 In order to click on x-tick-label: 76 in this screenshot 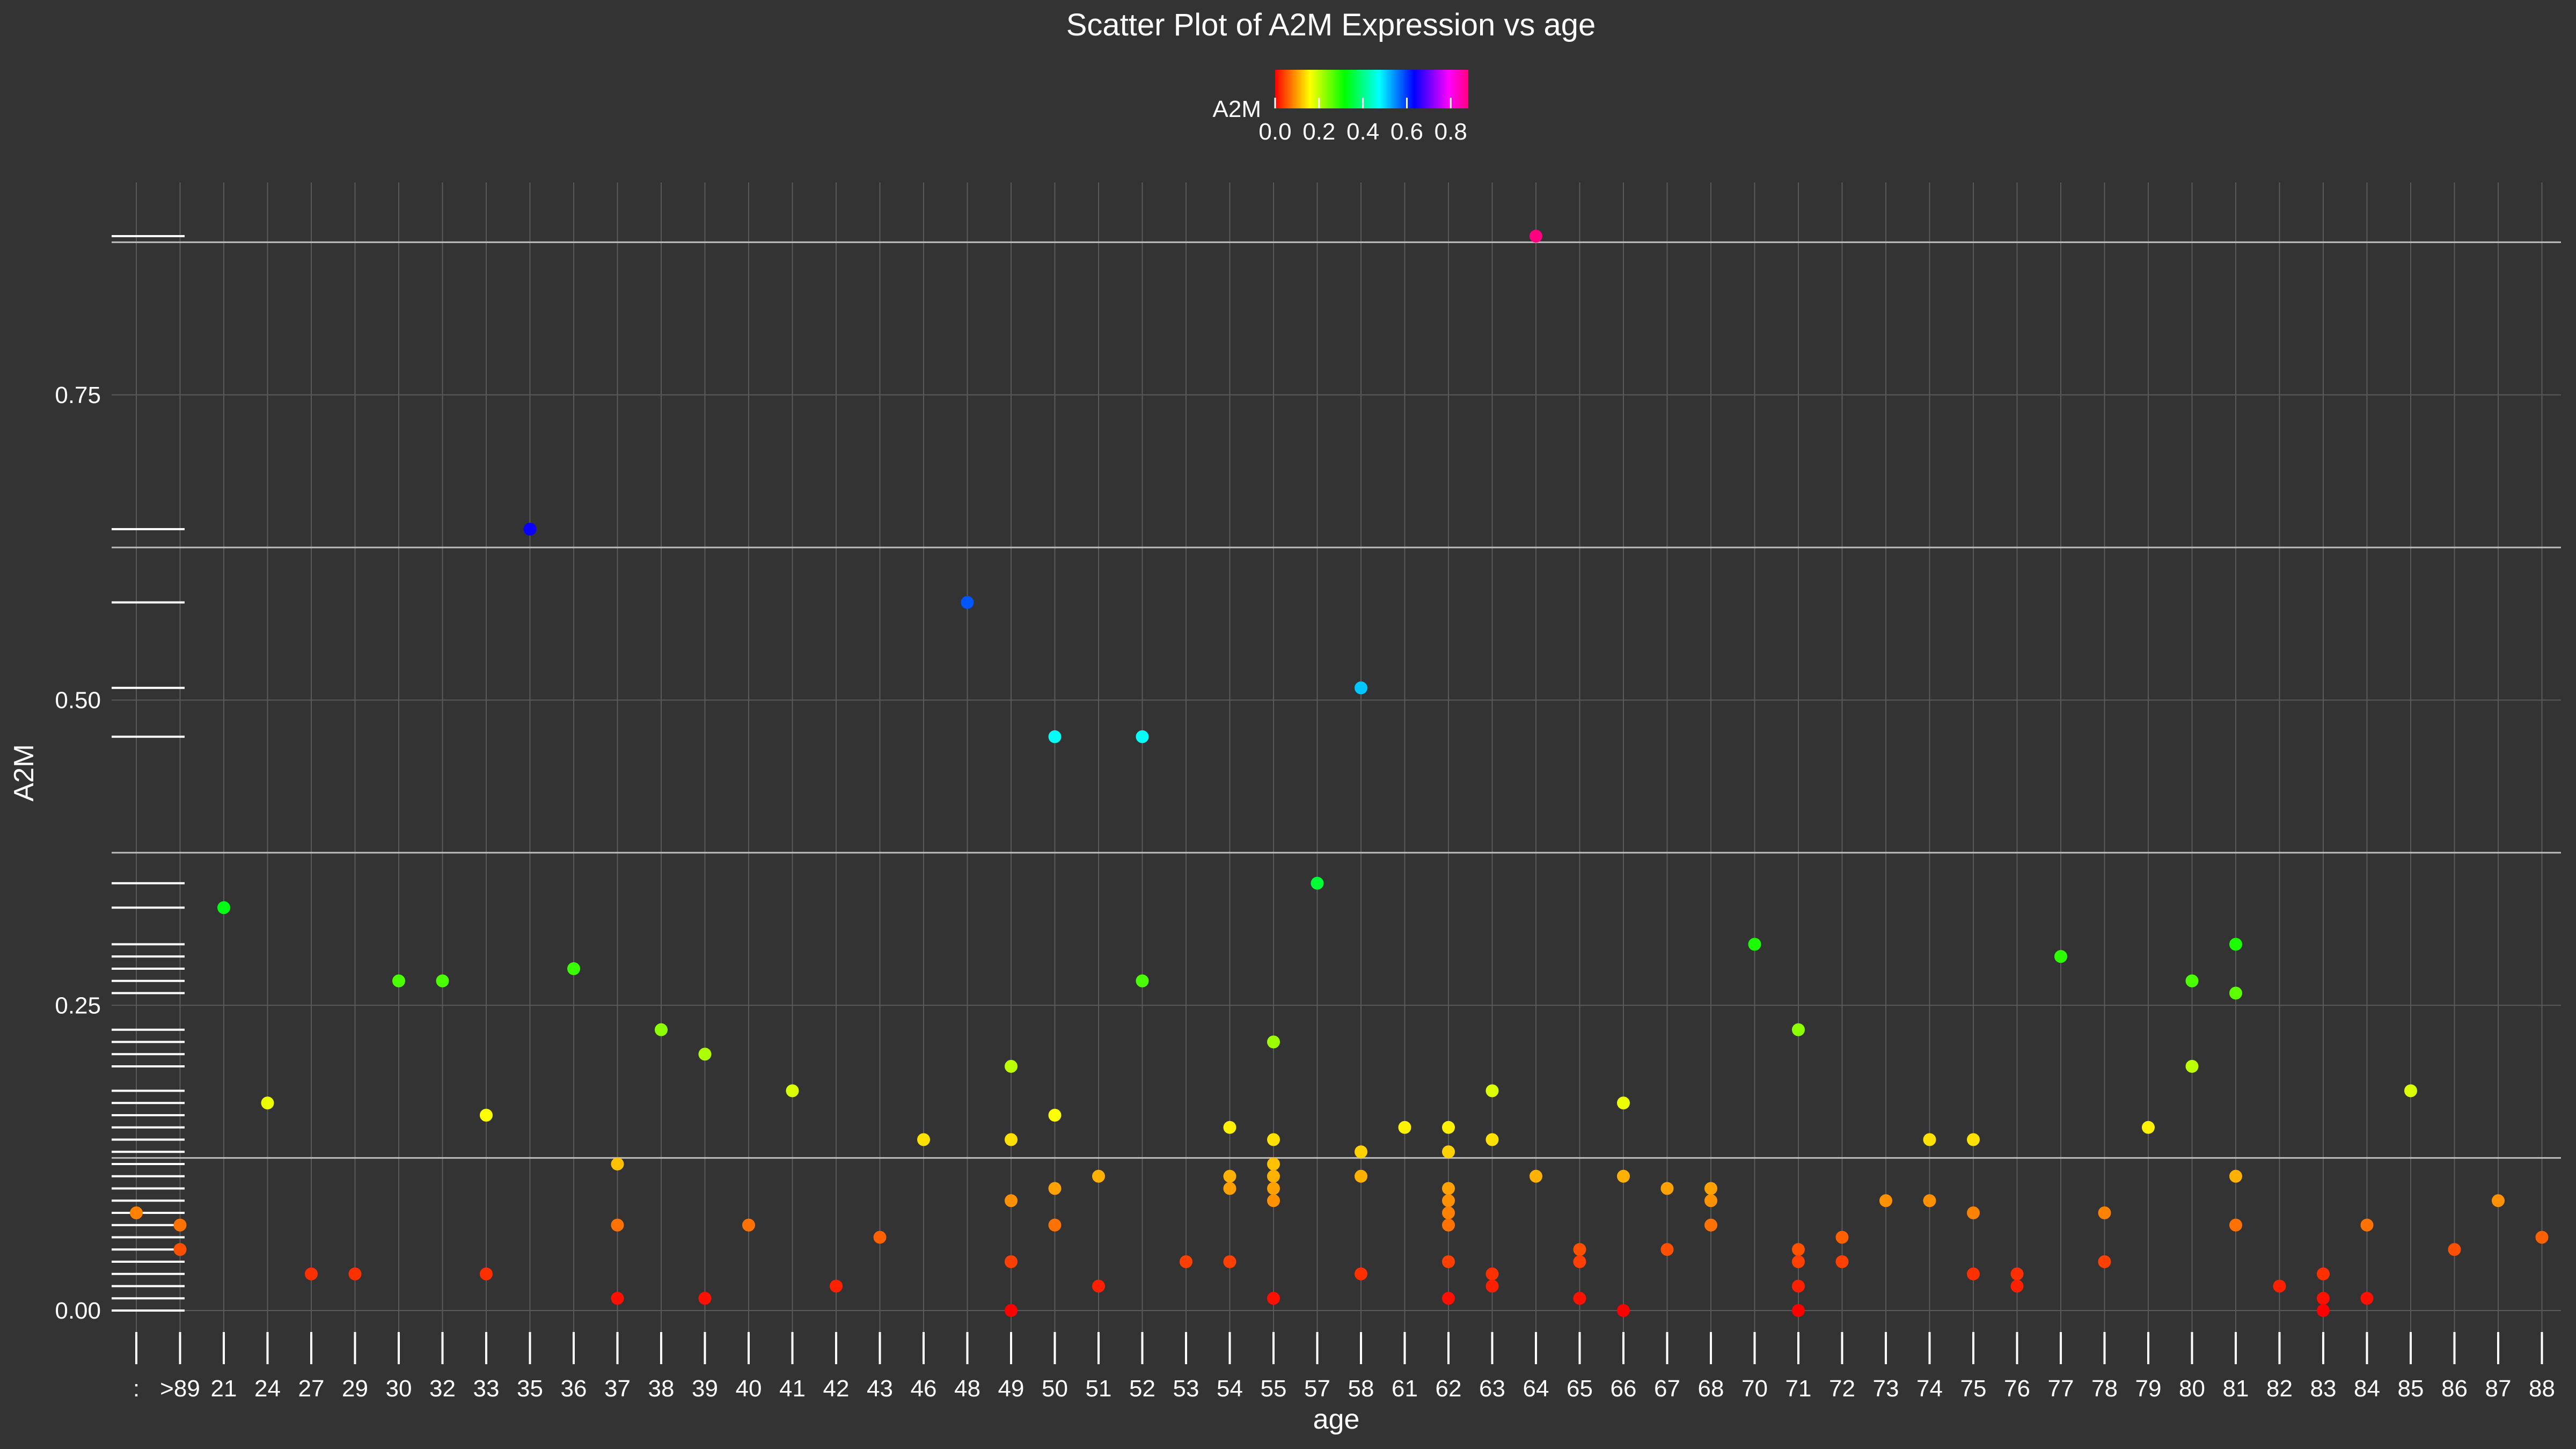, I will do `click(2017, 1388)`.